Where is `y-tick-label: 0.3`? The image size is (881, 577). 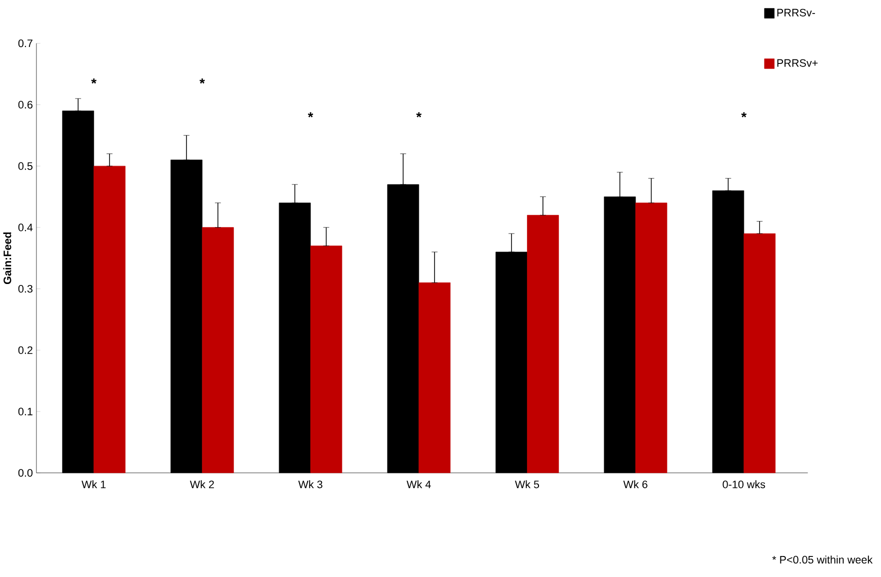 y-tick-label: 0.3 is located at coordinates (25, 288).